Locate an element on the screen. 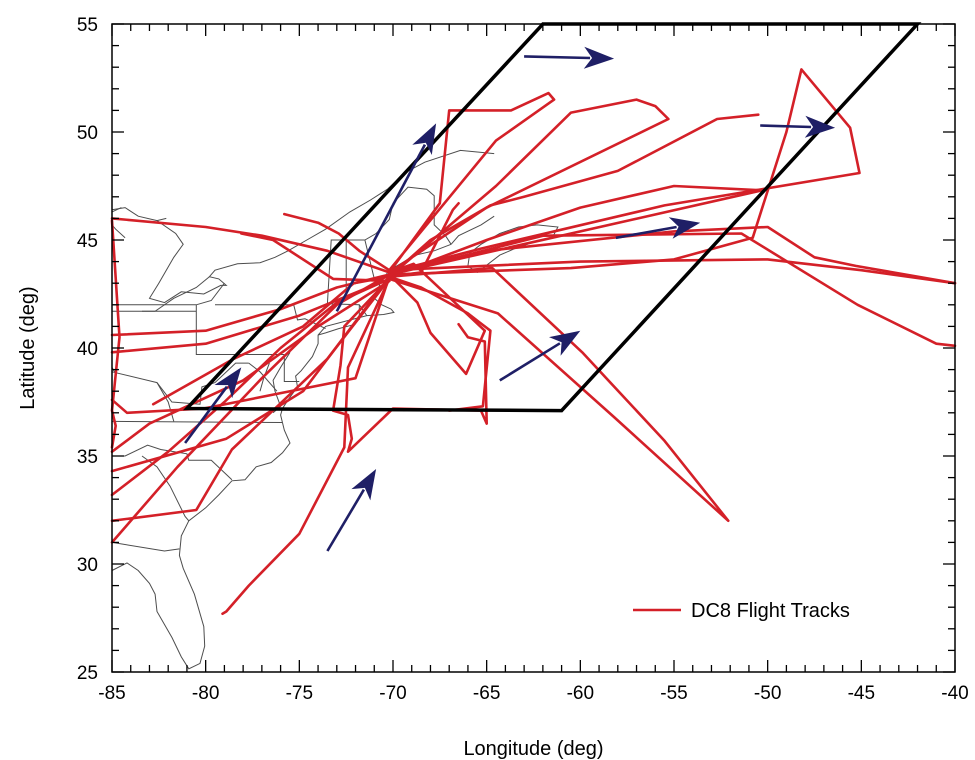  x-tick-label: -85 is located at coordinates (111, 693).